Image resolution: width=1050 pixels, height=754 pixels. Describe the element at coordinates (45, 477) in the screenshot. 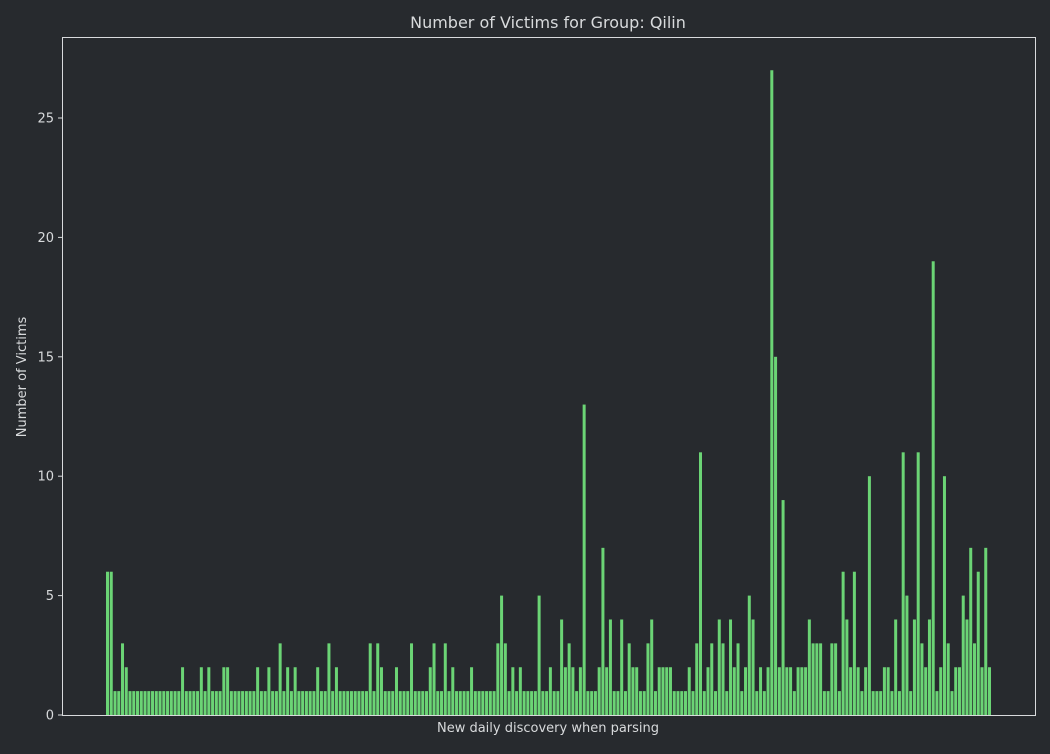

I see `y-tick-label: 10` at that location.